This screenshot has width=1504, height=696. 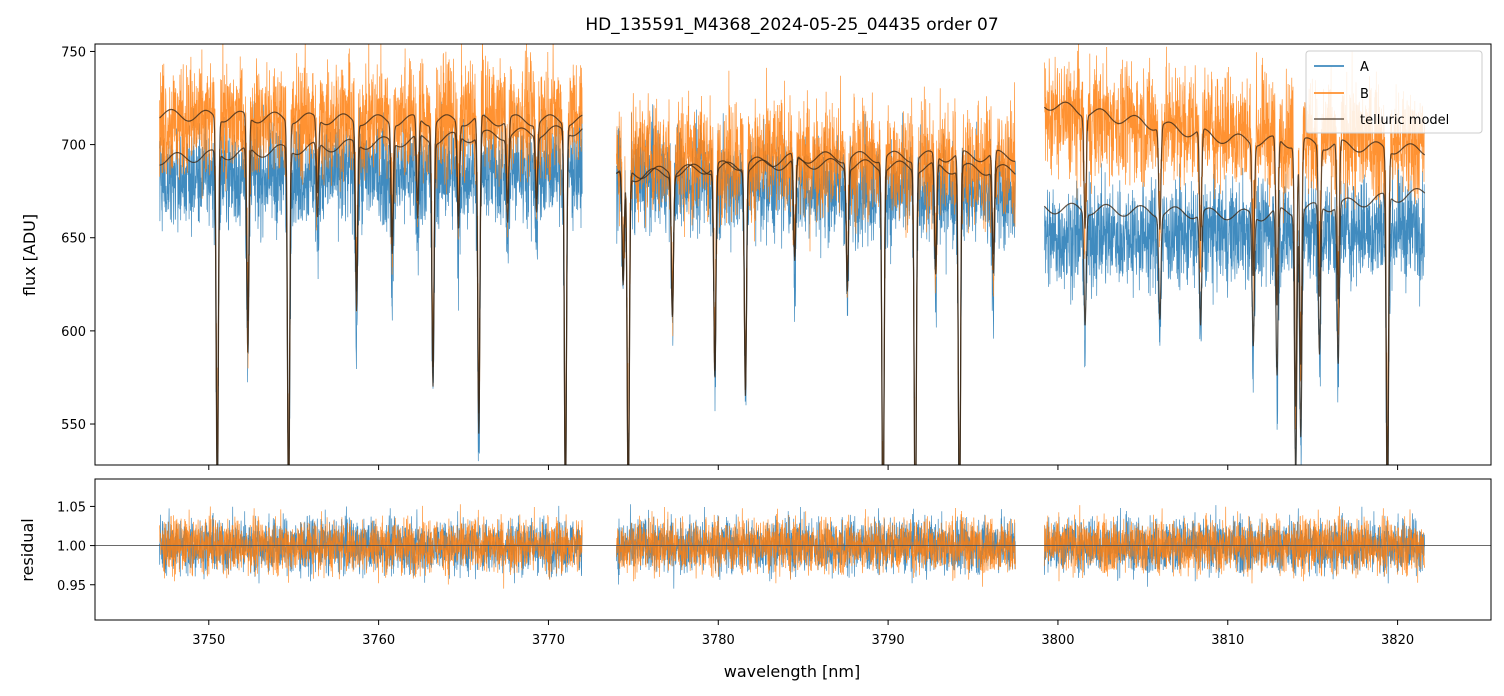 I want to click on x-tick-label: 3800, so click(x=1057, y=640).